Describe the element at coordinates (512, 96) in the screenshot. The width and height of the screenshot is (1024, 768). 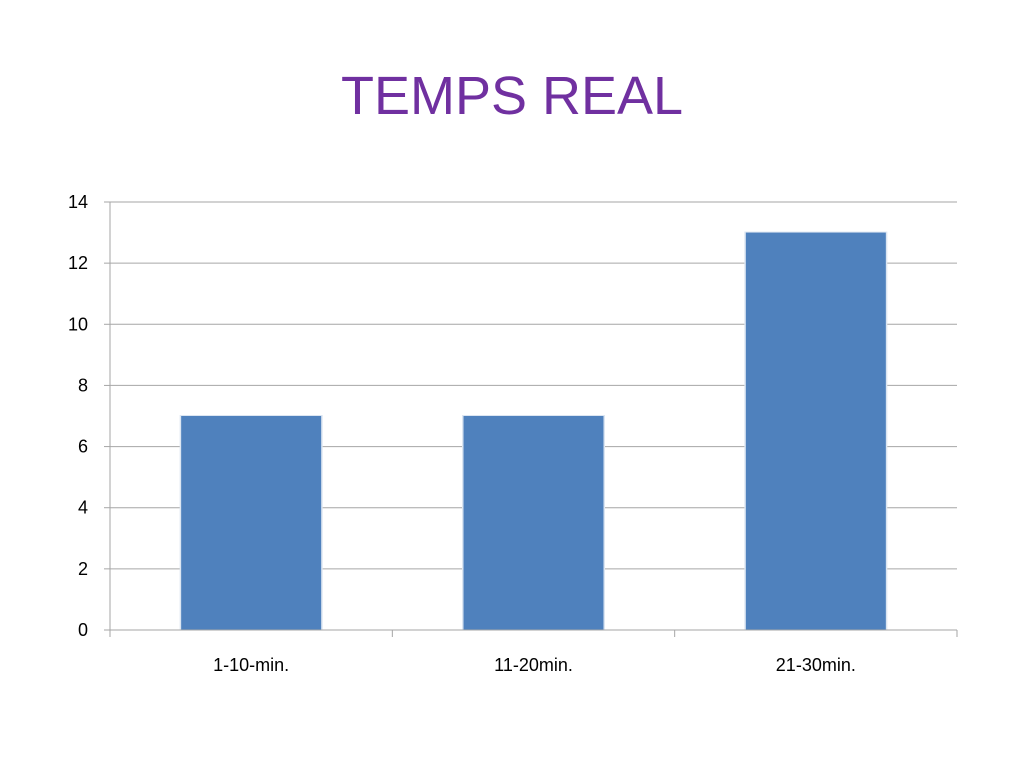
I see `chart-title: TEMPS REAL` at that location.